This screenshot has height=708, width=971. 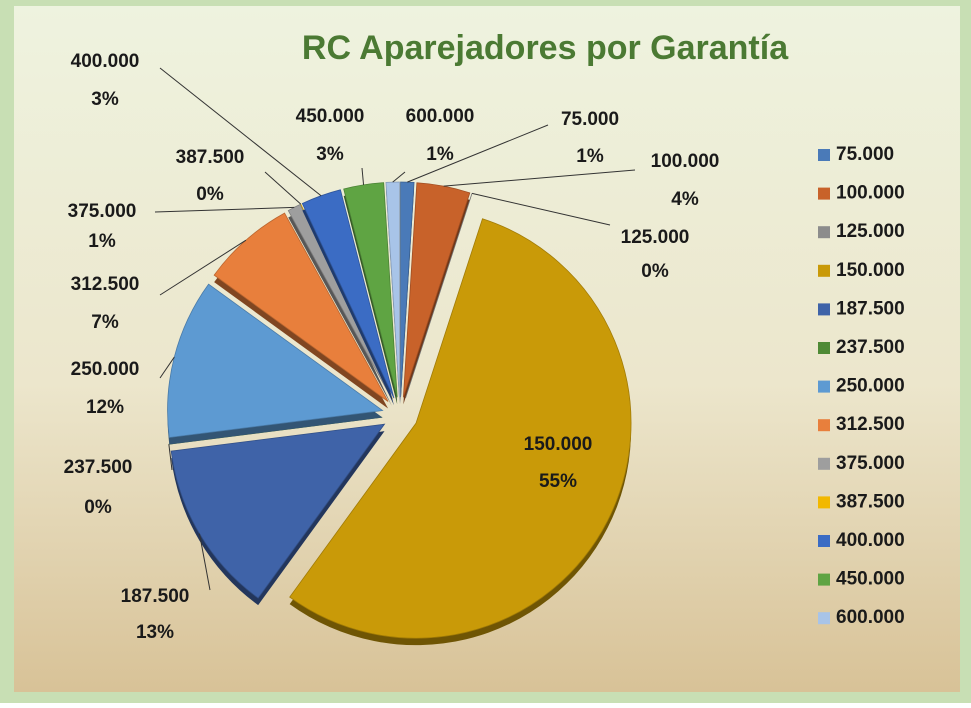 What do you see at coordinates (105, 369) in the screenshot?
I see `slice-category: 250.000` at bounding box center [105, 369].